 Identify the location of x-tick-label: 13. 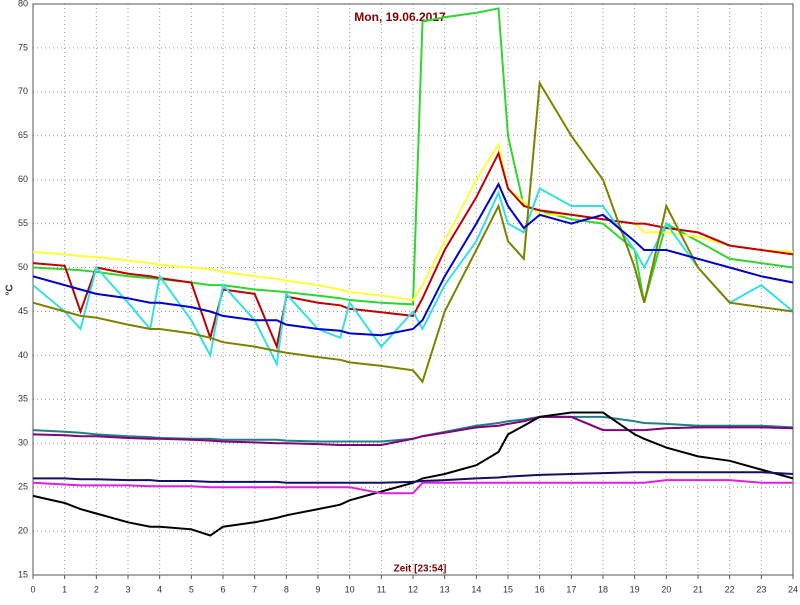
(445, 589).